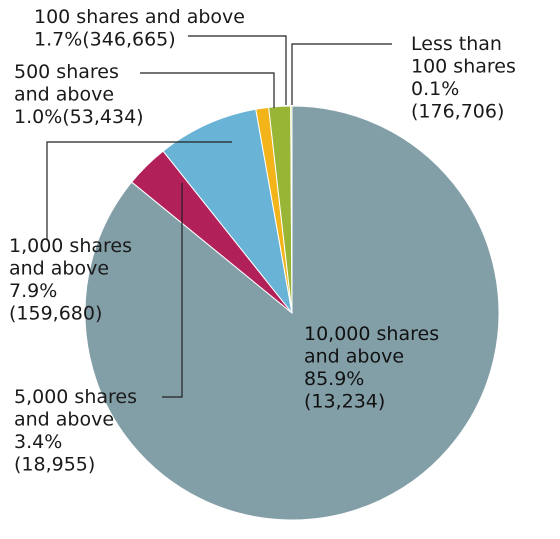 Image resolution: width=560 pixels, height=539 pixels. What do you see at coordinates (456, 44) in the screenshot?
I see `slice-label-line: Less than` at bounding box center [456, 44].